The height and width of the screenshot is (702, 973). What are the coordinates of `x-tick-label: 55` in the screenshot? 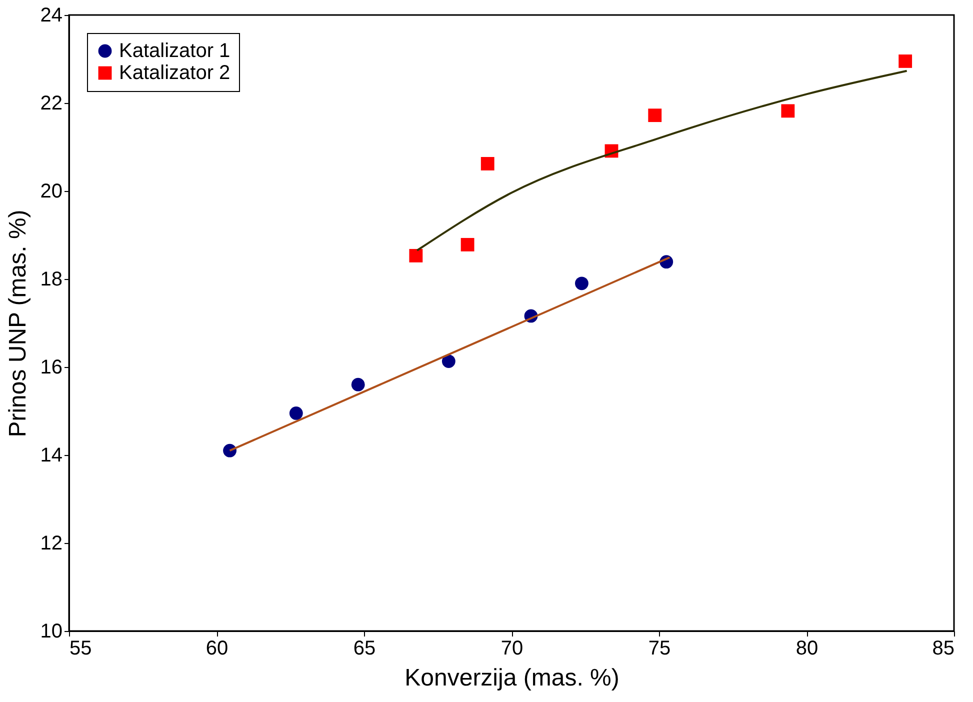 It's located at (81, 649).